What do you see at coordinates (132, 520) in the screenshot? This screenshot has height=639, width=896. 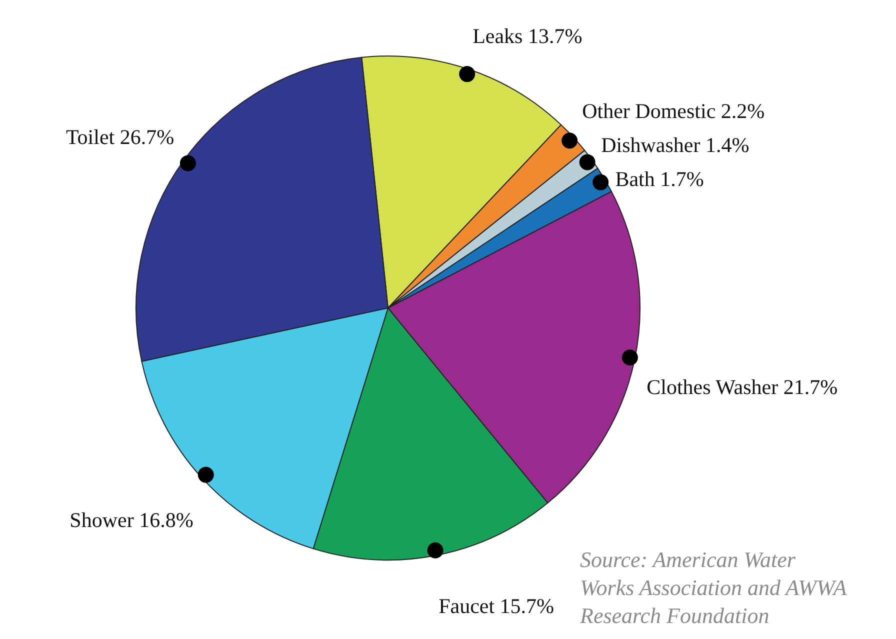 I see `slice-label: Shower 16.8%` at bounding box center [132, 520].